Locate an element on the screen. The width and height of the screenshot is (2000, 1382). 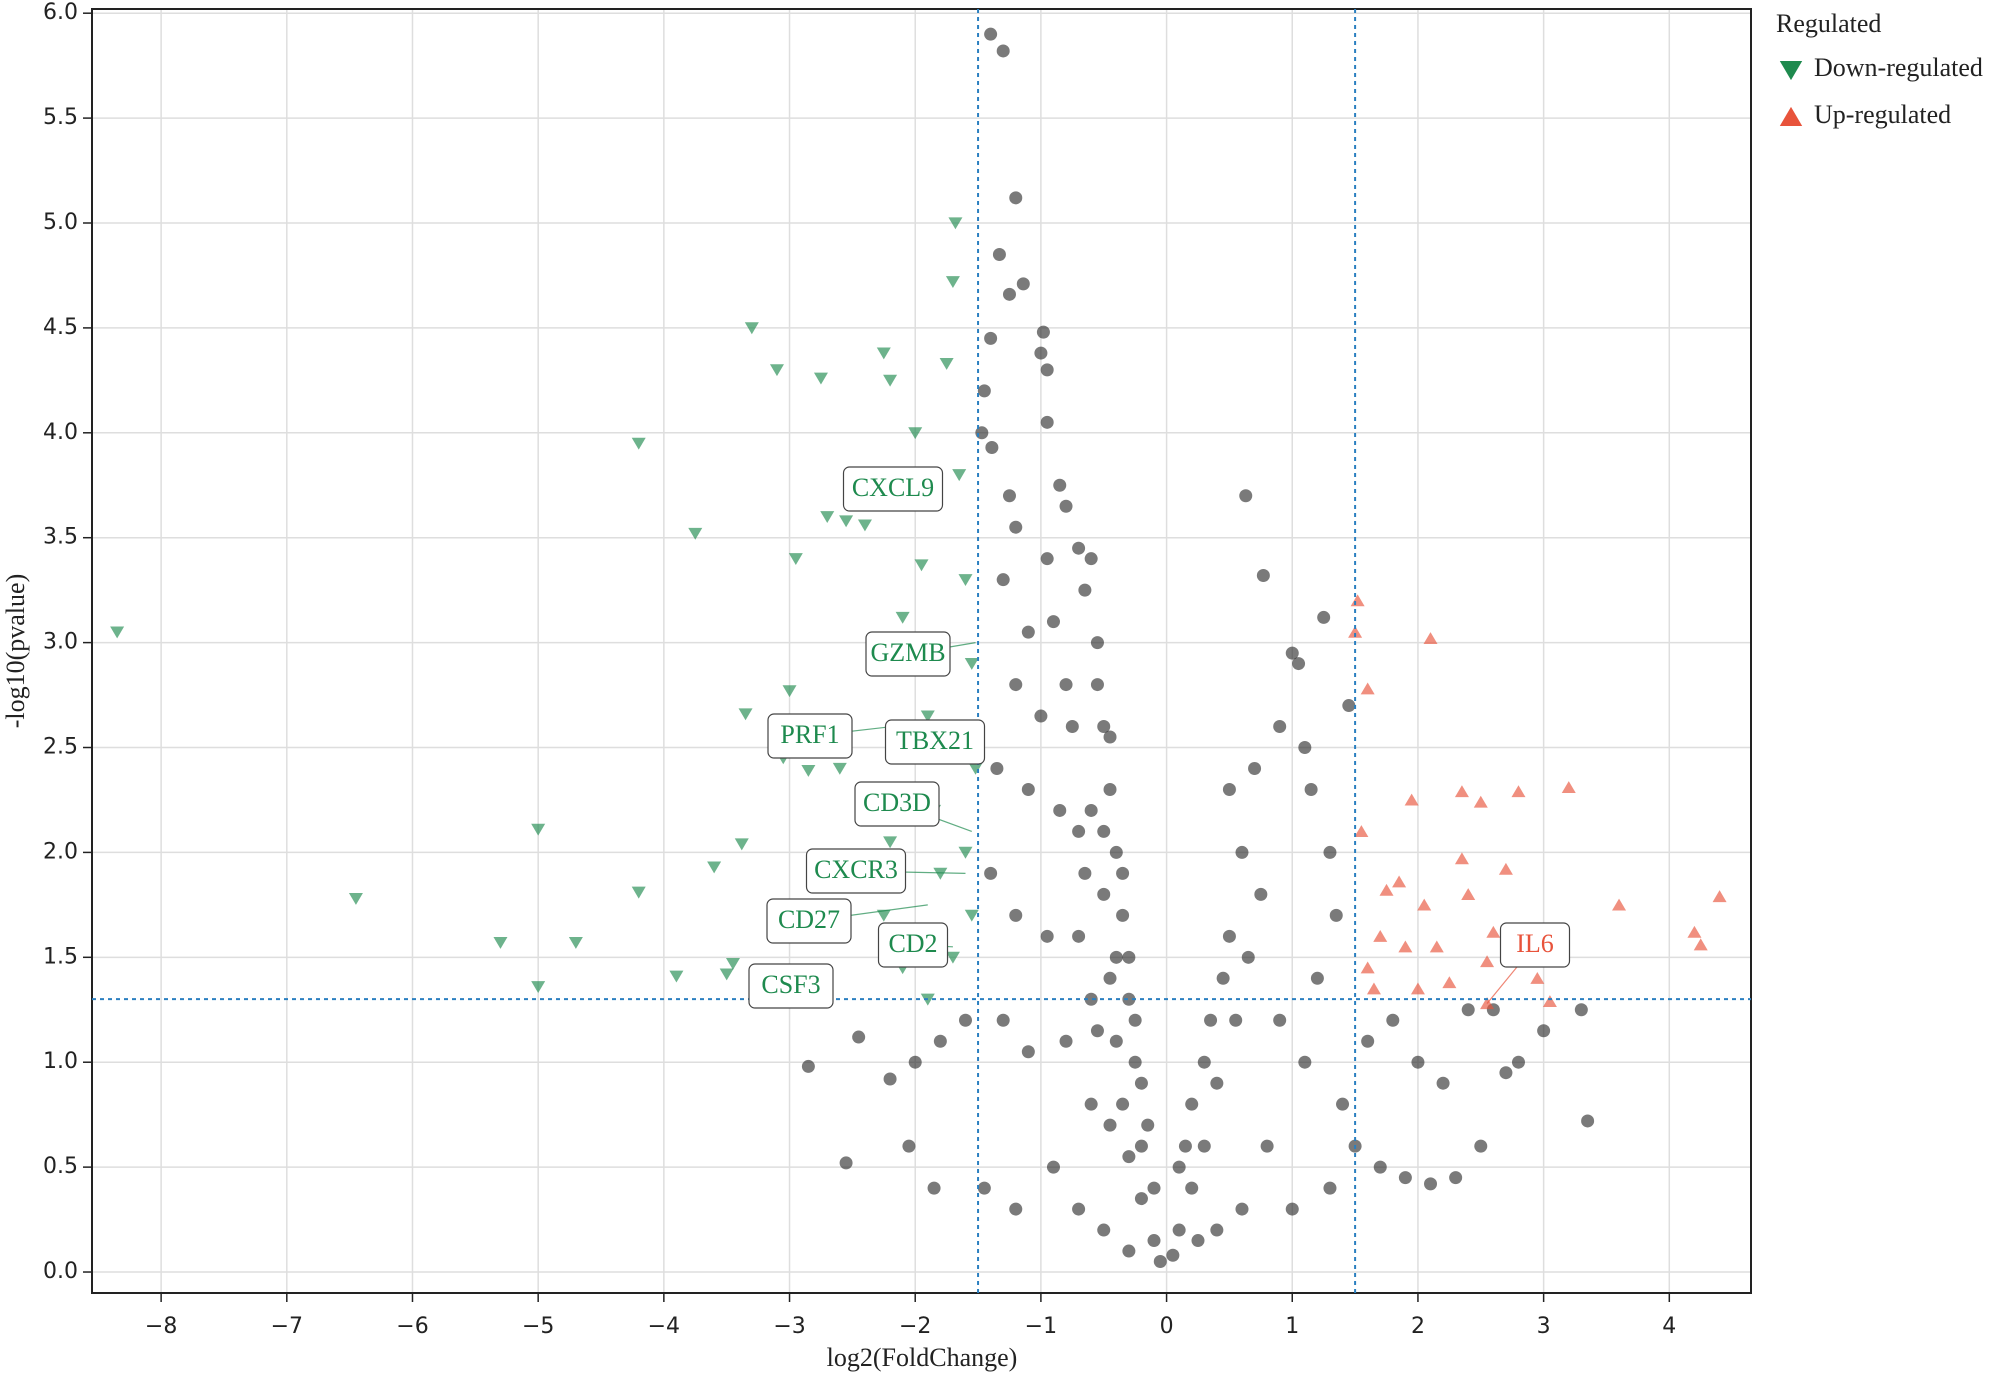
y-tick-label: 0.0 is located at coordinates (60, 1271).